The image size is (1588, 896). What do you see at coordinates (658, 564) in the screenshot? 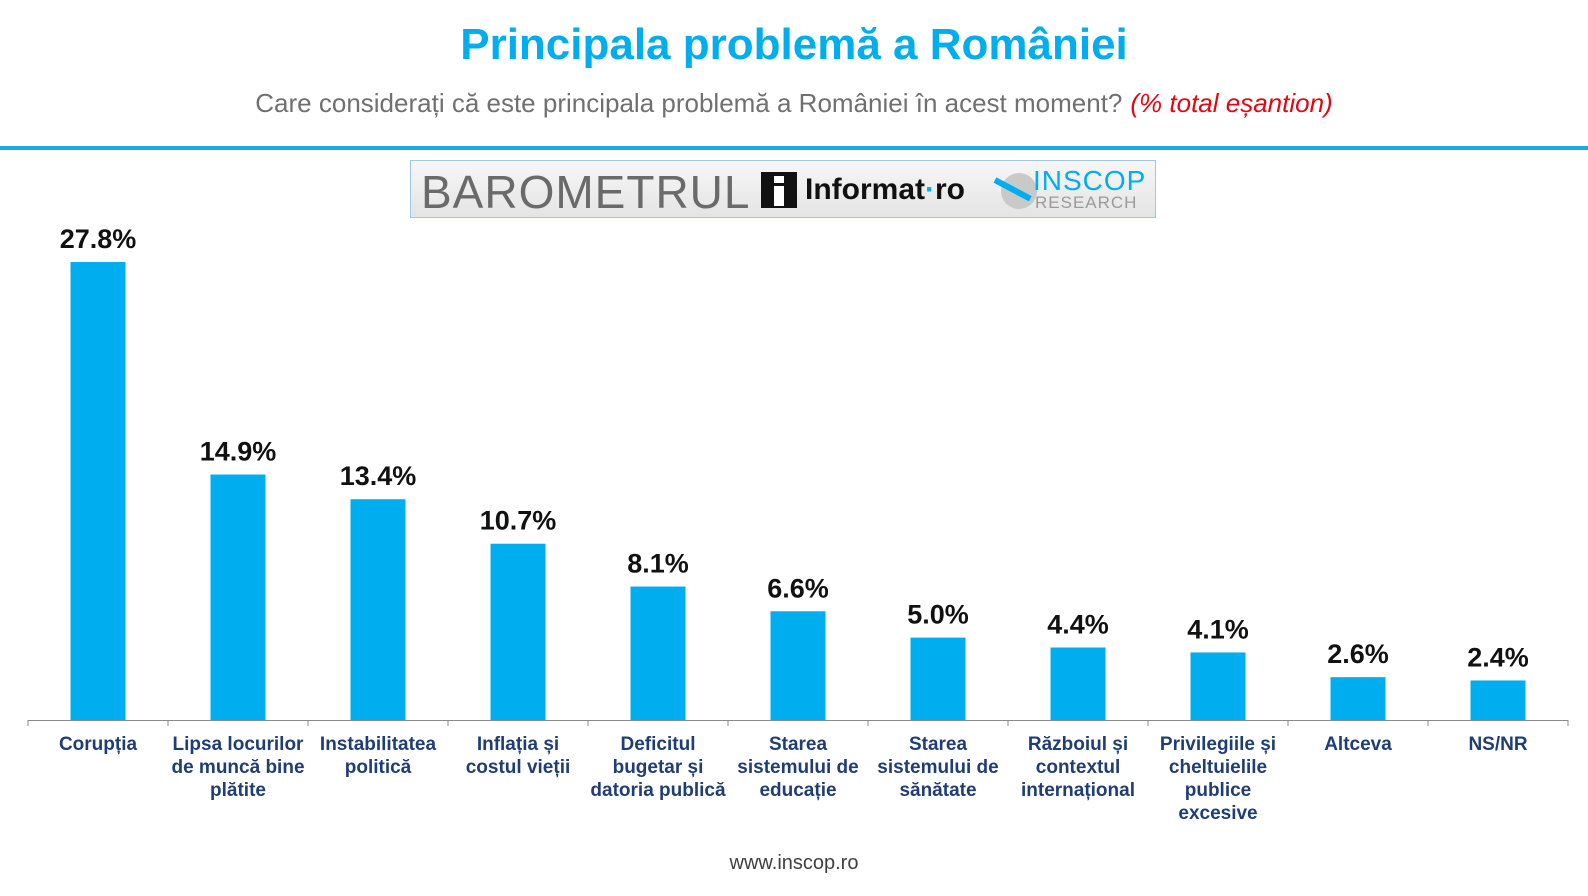
I see `value-label: 8.1%` at bounding box center [658, 564].